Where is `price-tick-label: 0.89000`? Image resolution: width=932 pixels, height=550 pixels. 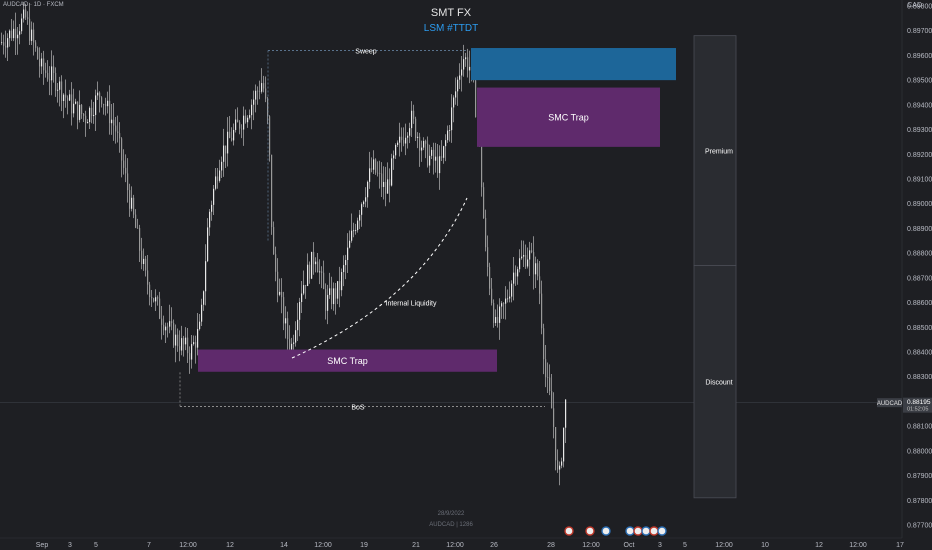 price-tick-label: 0.89000 is located at coordinates (919, 204).